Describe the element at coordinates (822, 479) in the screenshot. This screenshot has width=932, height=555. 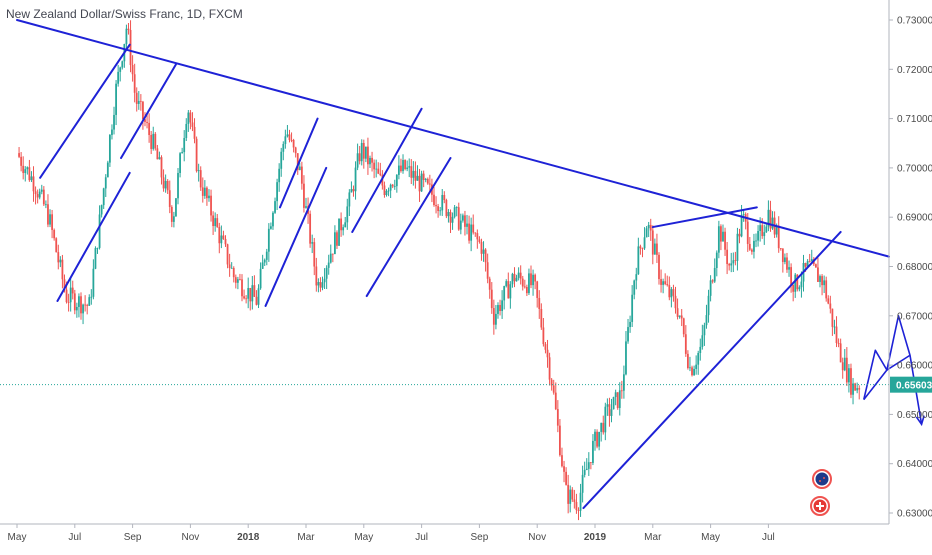
I see `nzd-flag-icon` at that location.